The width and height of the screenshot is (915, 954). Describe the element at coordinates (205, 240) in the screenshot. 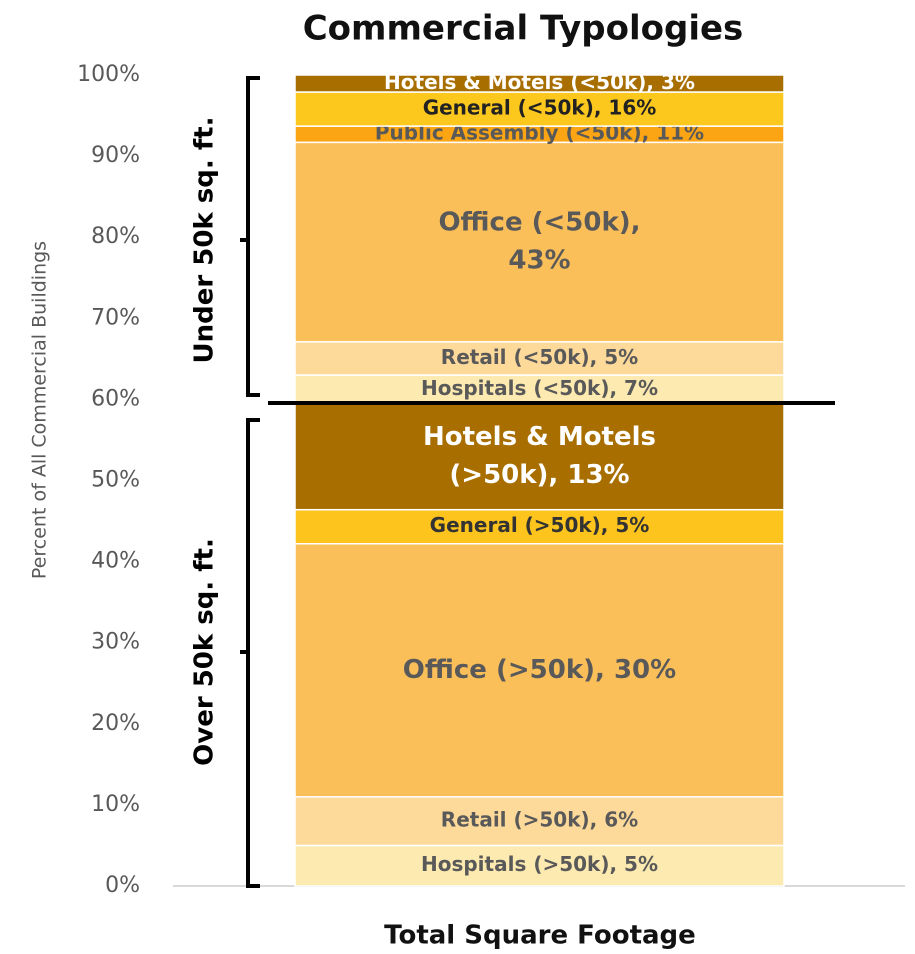

I see `group-label: Under 50k sq. ft.` at that location.